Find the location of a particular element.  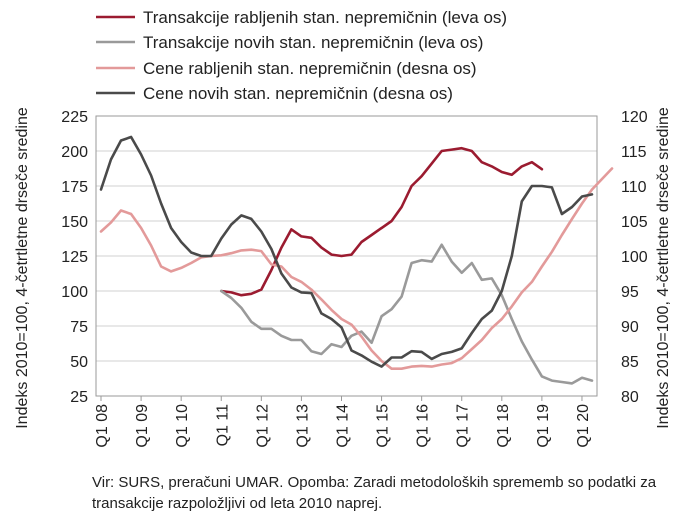

x-tick-label-5: Q1 13 is located at coordinates (302, 426).